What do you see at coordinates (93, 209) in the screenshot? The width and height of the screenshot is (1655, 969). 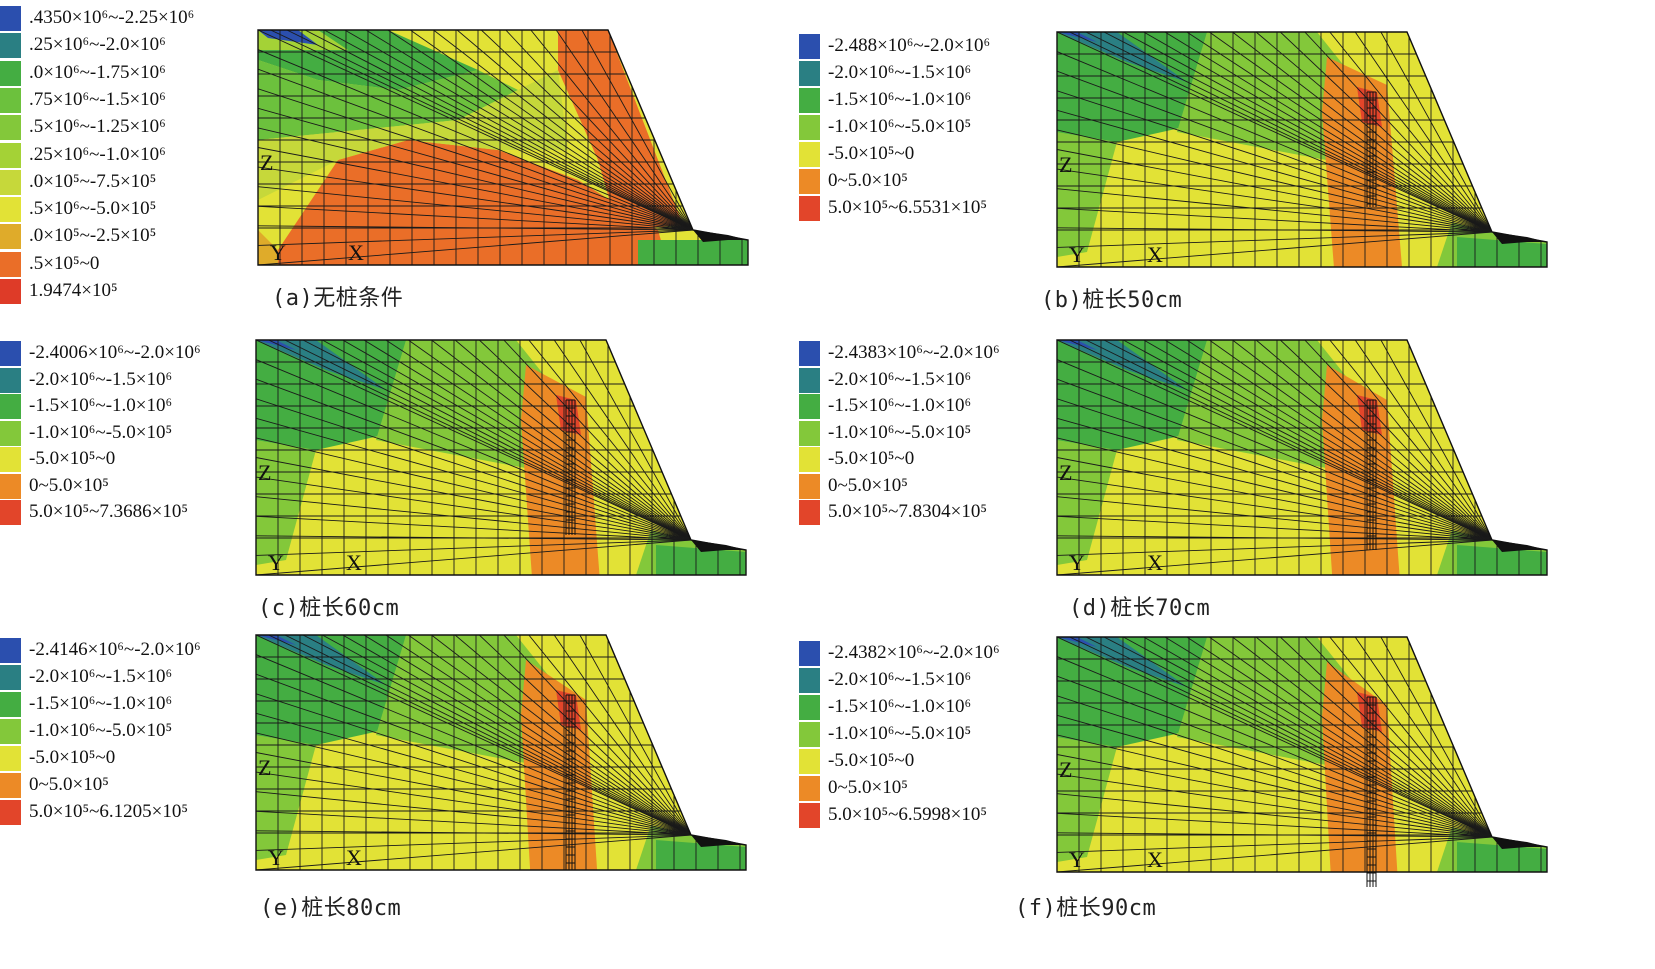 I see `legend-label: .5×10⁶~-5.0×10⁵` at bounding box center [93, 209].